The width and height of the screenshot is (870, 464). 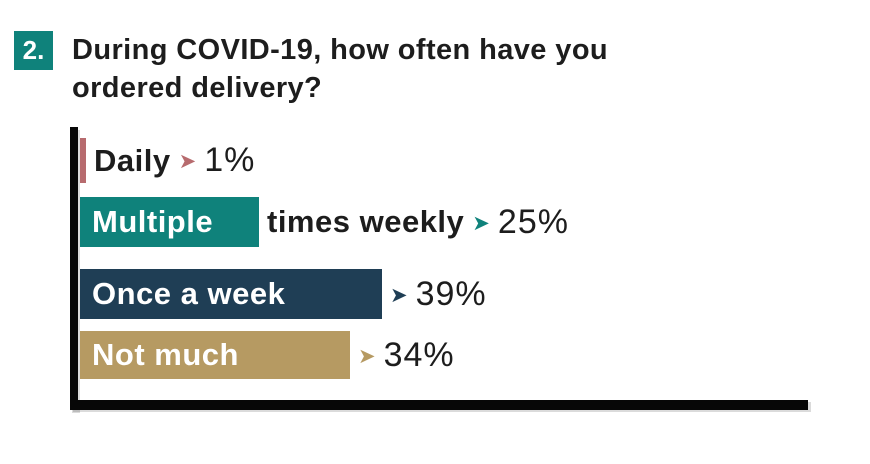 I want to click on bar-row-daily: Daily ➤ 1%, so click(x=167, y=160).